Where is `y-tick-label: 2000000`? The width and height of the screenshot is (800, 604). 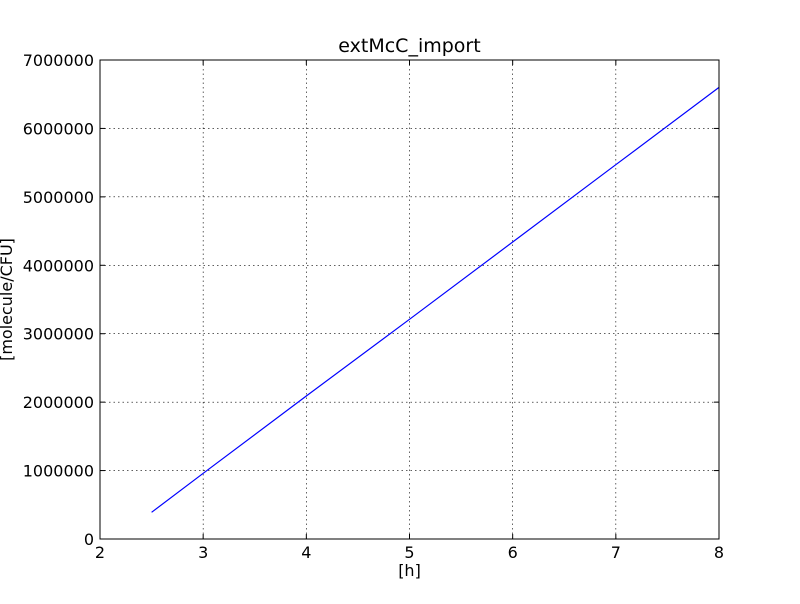 y-tick-label: 2000000 is located at coordinates (58, 402).